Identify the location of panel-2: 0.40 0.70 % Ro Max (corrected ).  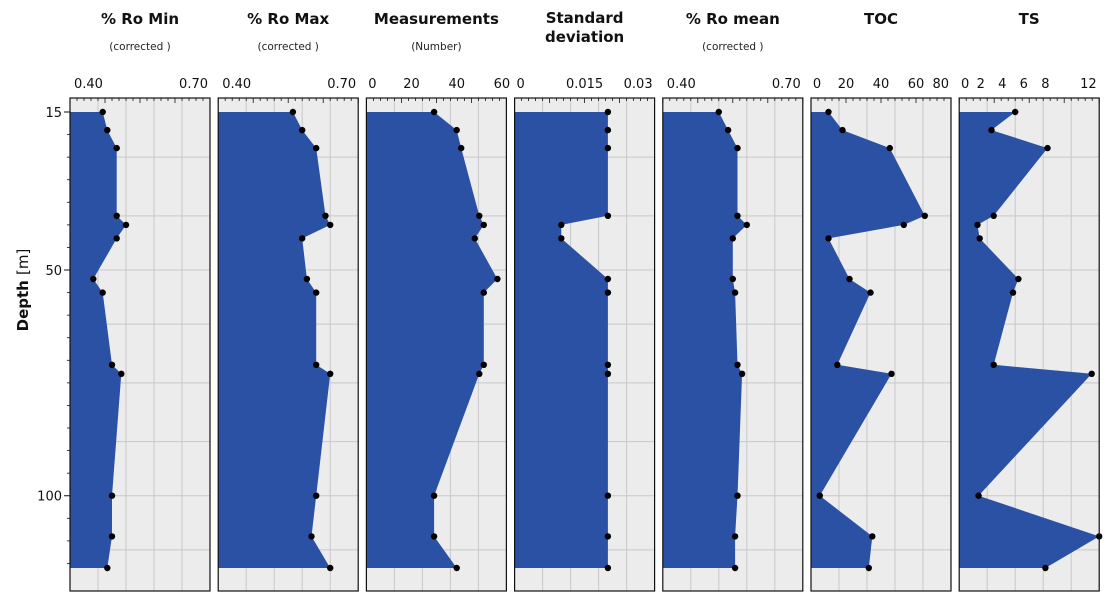
(288, 301).